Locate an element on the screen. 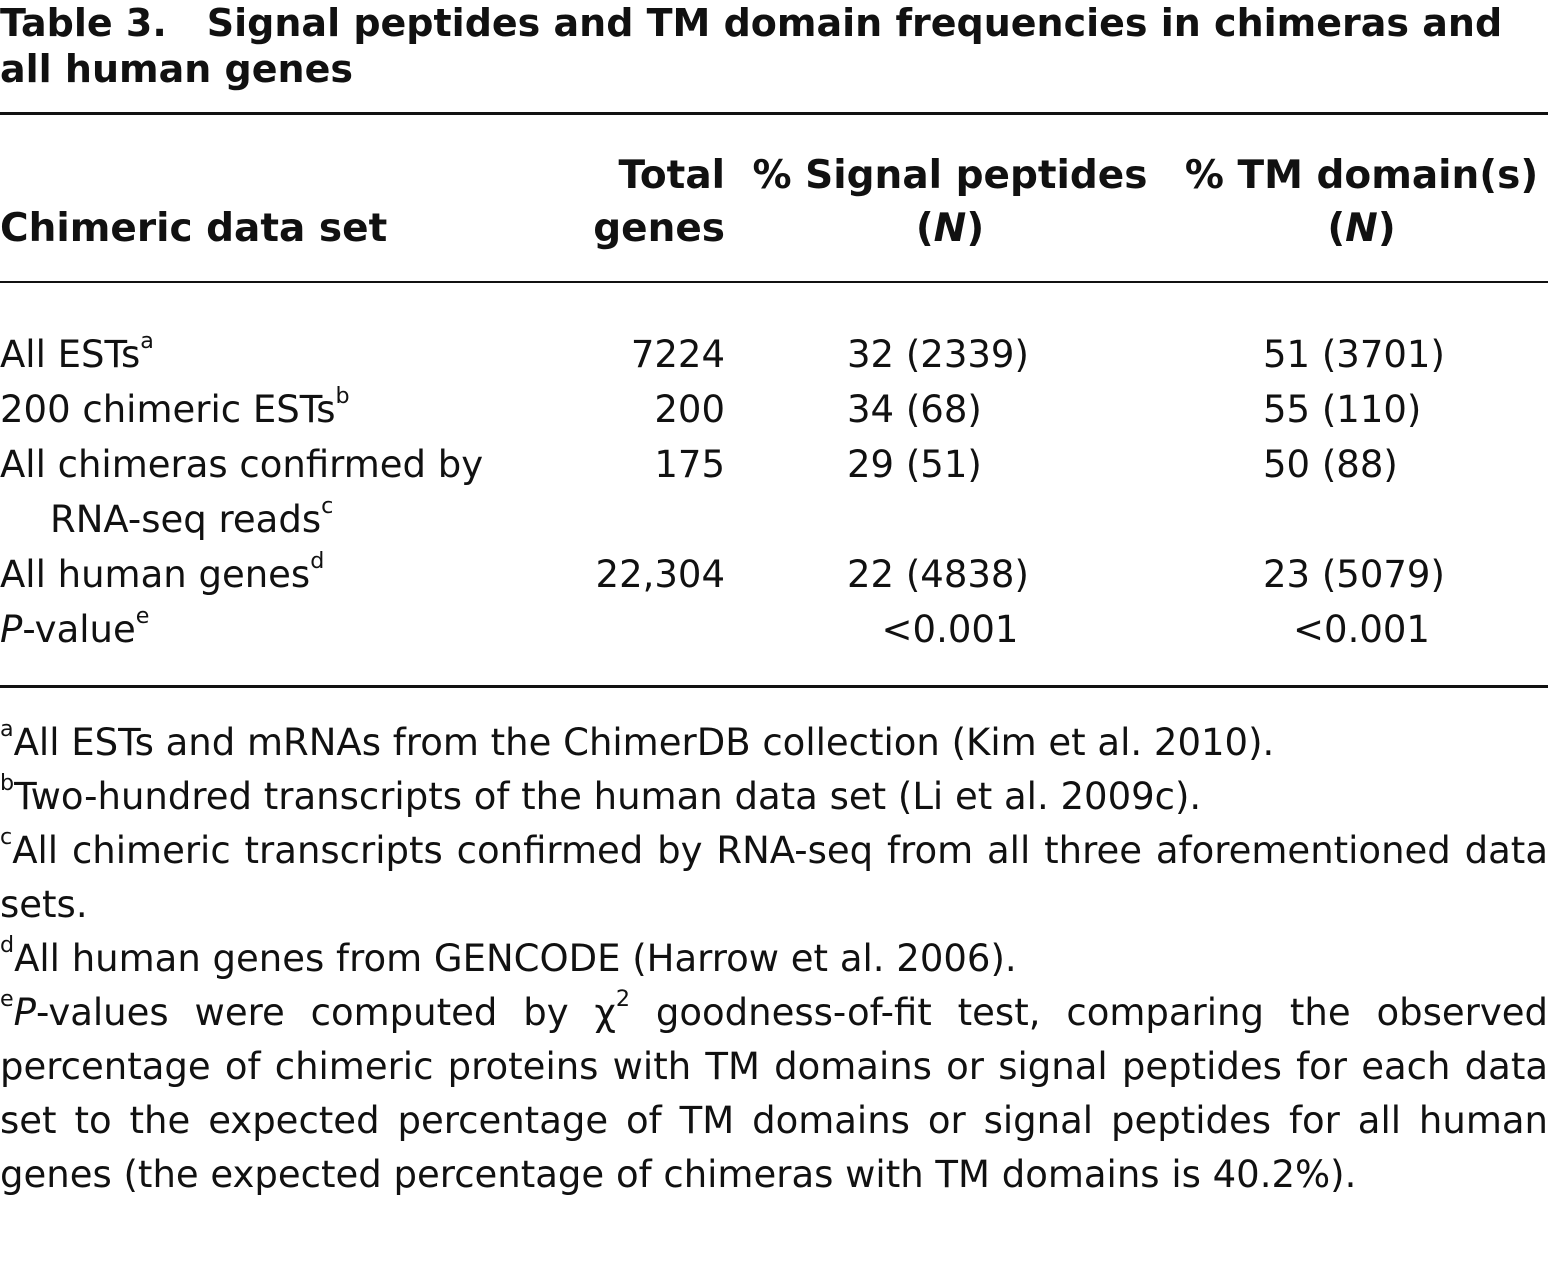 Image resolution: width=1548 pixels, height=1275 pixels. text-segment: -values were computed by is located at coordinates (315, 1012).